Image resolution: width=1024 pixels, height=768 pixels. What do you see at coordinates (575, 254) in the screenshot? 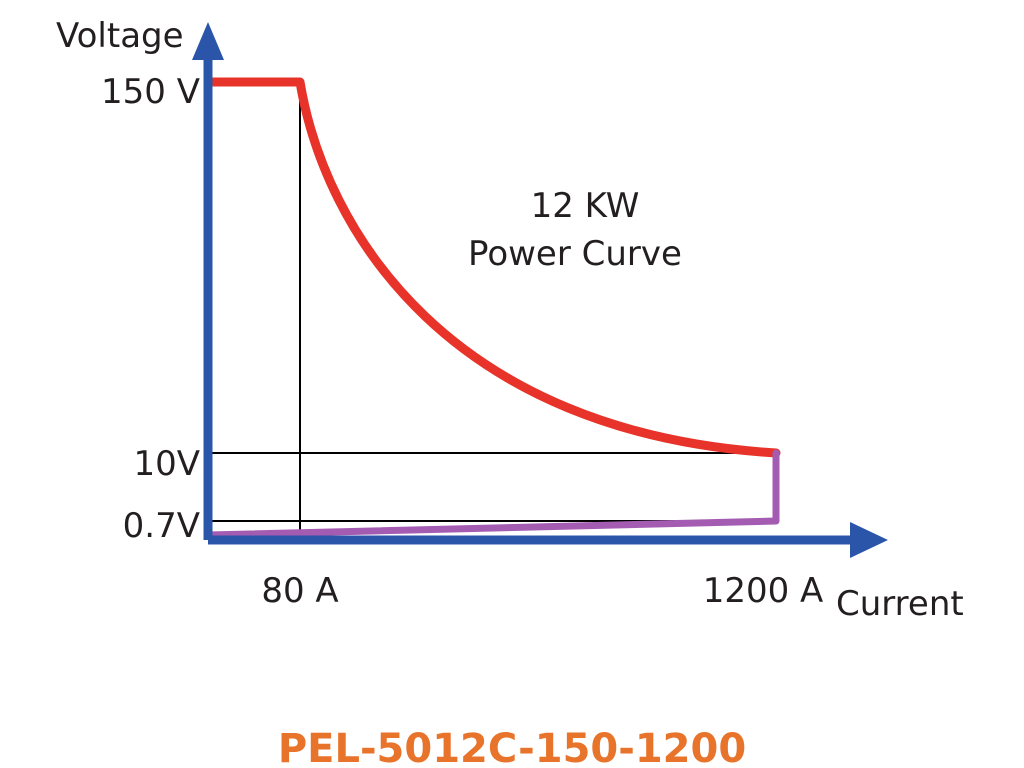
I see `chart-subtitle: Power Curve` at bounding box center [575, 254].